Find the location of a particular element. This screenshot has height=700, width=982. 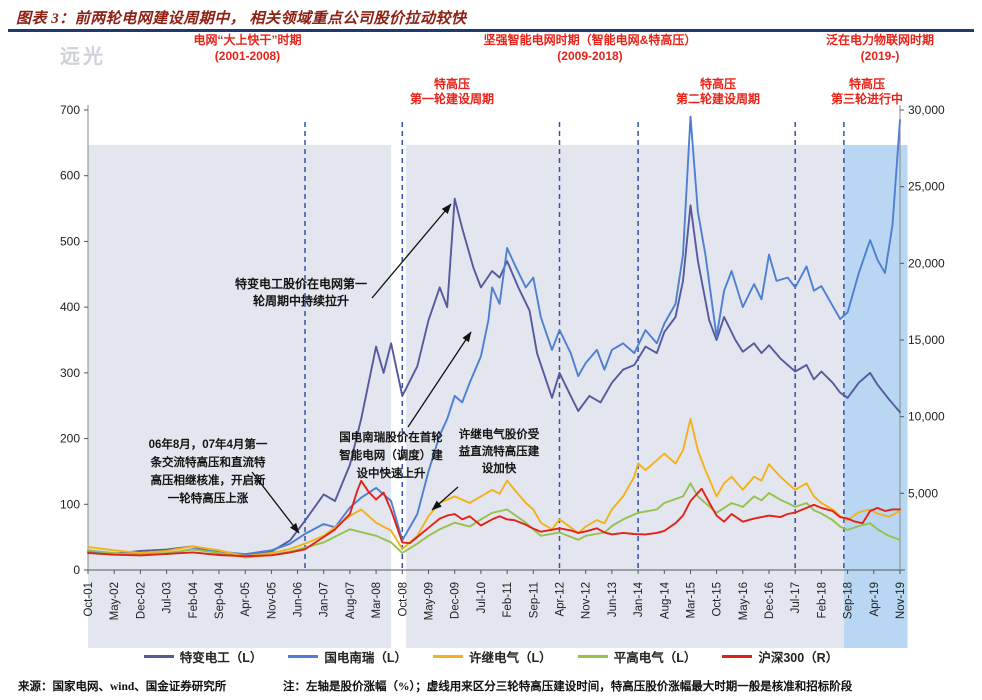

legend-label: 平高电气（L） is located at coordinates (655, 658).